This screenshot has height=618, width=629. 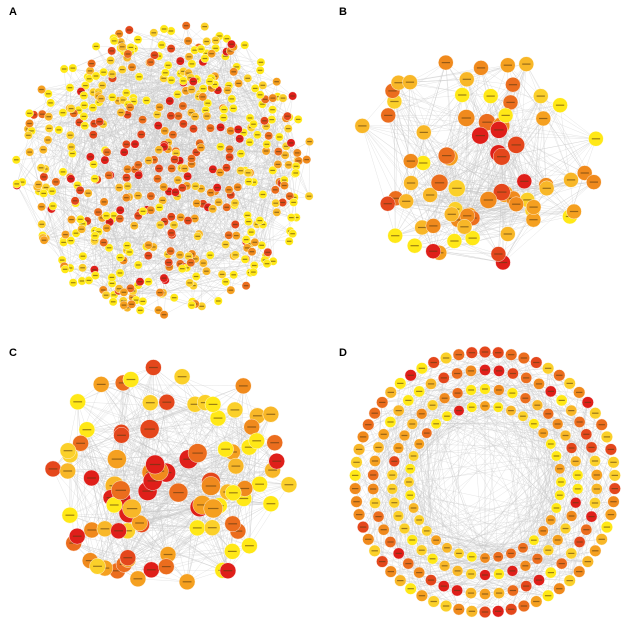 What do you see at coordinates (343, 12) in the screenshot?
I see `panel-label: B` at bounding box center [343, 12].